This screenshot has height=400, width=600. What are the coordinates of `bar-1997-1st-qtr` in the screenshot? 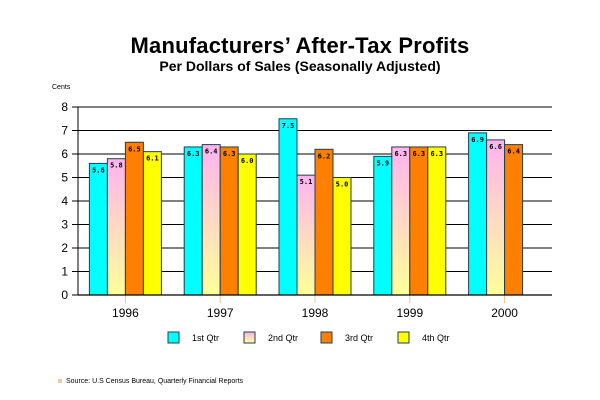 It's located at (193, 221).